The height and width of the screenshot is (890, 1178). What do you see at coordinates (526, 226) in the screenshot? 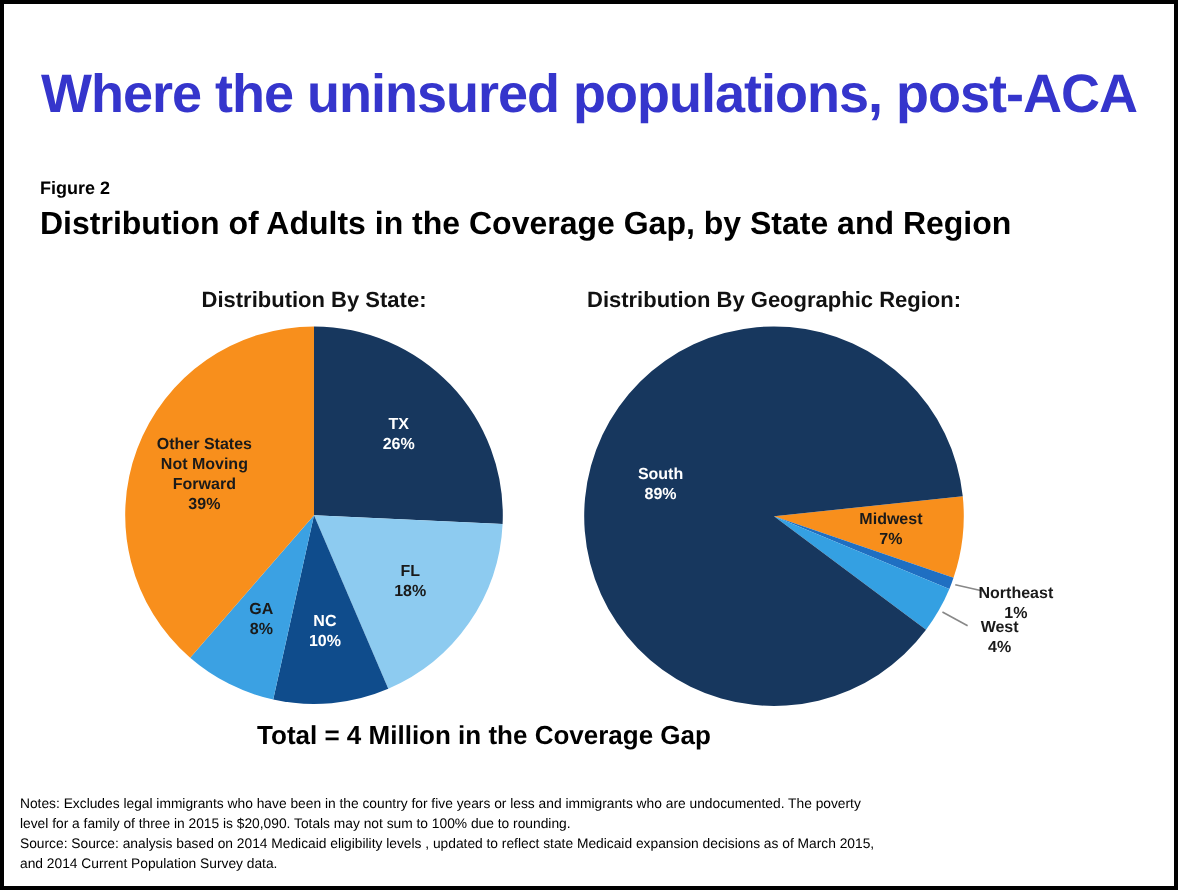
I see `text: Distribution of Adults in the Coverage Gap, by State and Region` at bounding box center [526, 226].